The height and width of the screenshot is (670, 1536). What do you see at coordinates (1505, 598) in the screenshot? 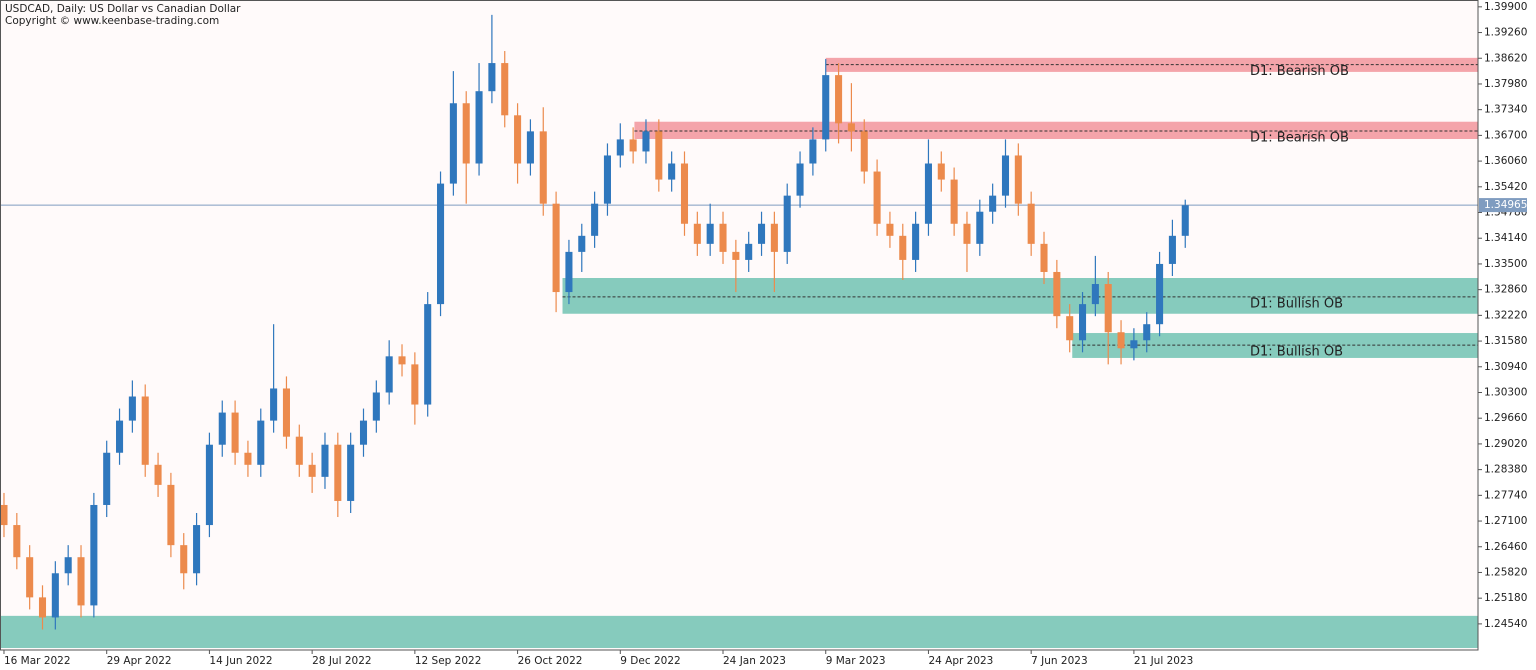
I see `y-tick-label: 1.25180` at bounding box center [1505, 598].